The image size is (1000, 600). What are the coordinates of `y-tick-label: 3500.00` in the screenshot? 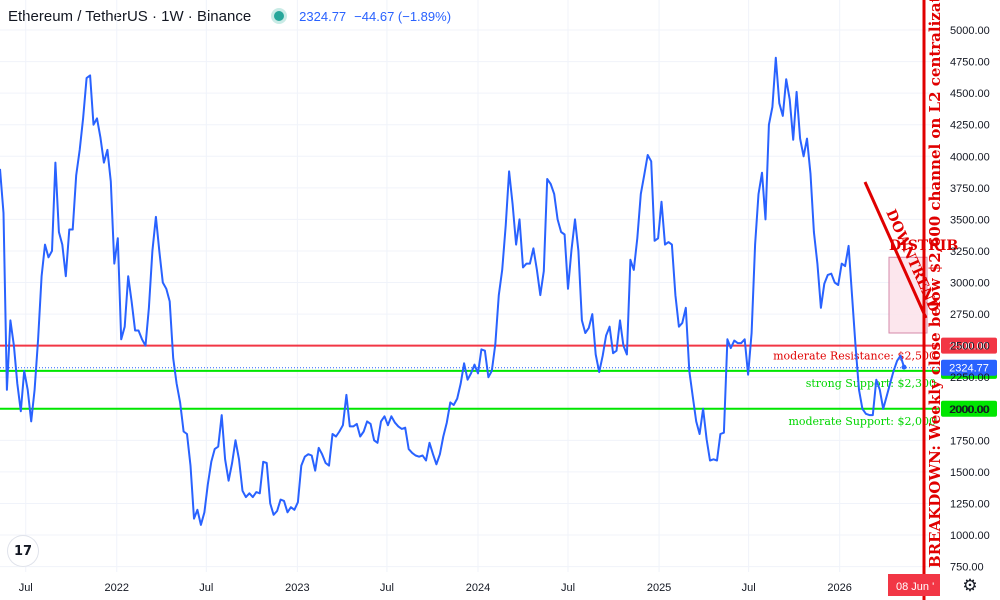 It's located at (970, 220).